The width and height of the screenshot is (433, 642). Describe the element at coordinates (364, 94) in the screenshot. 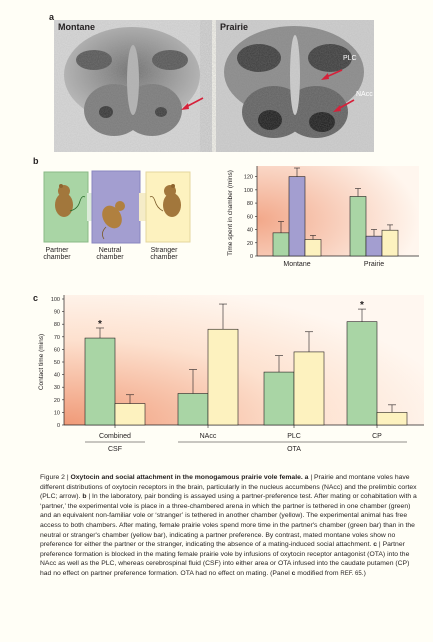

I see `nacc-annotation: NAcc` at that location.